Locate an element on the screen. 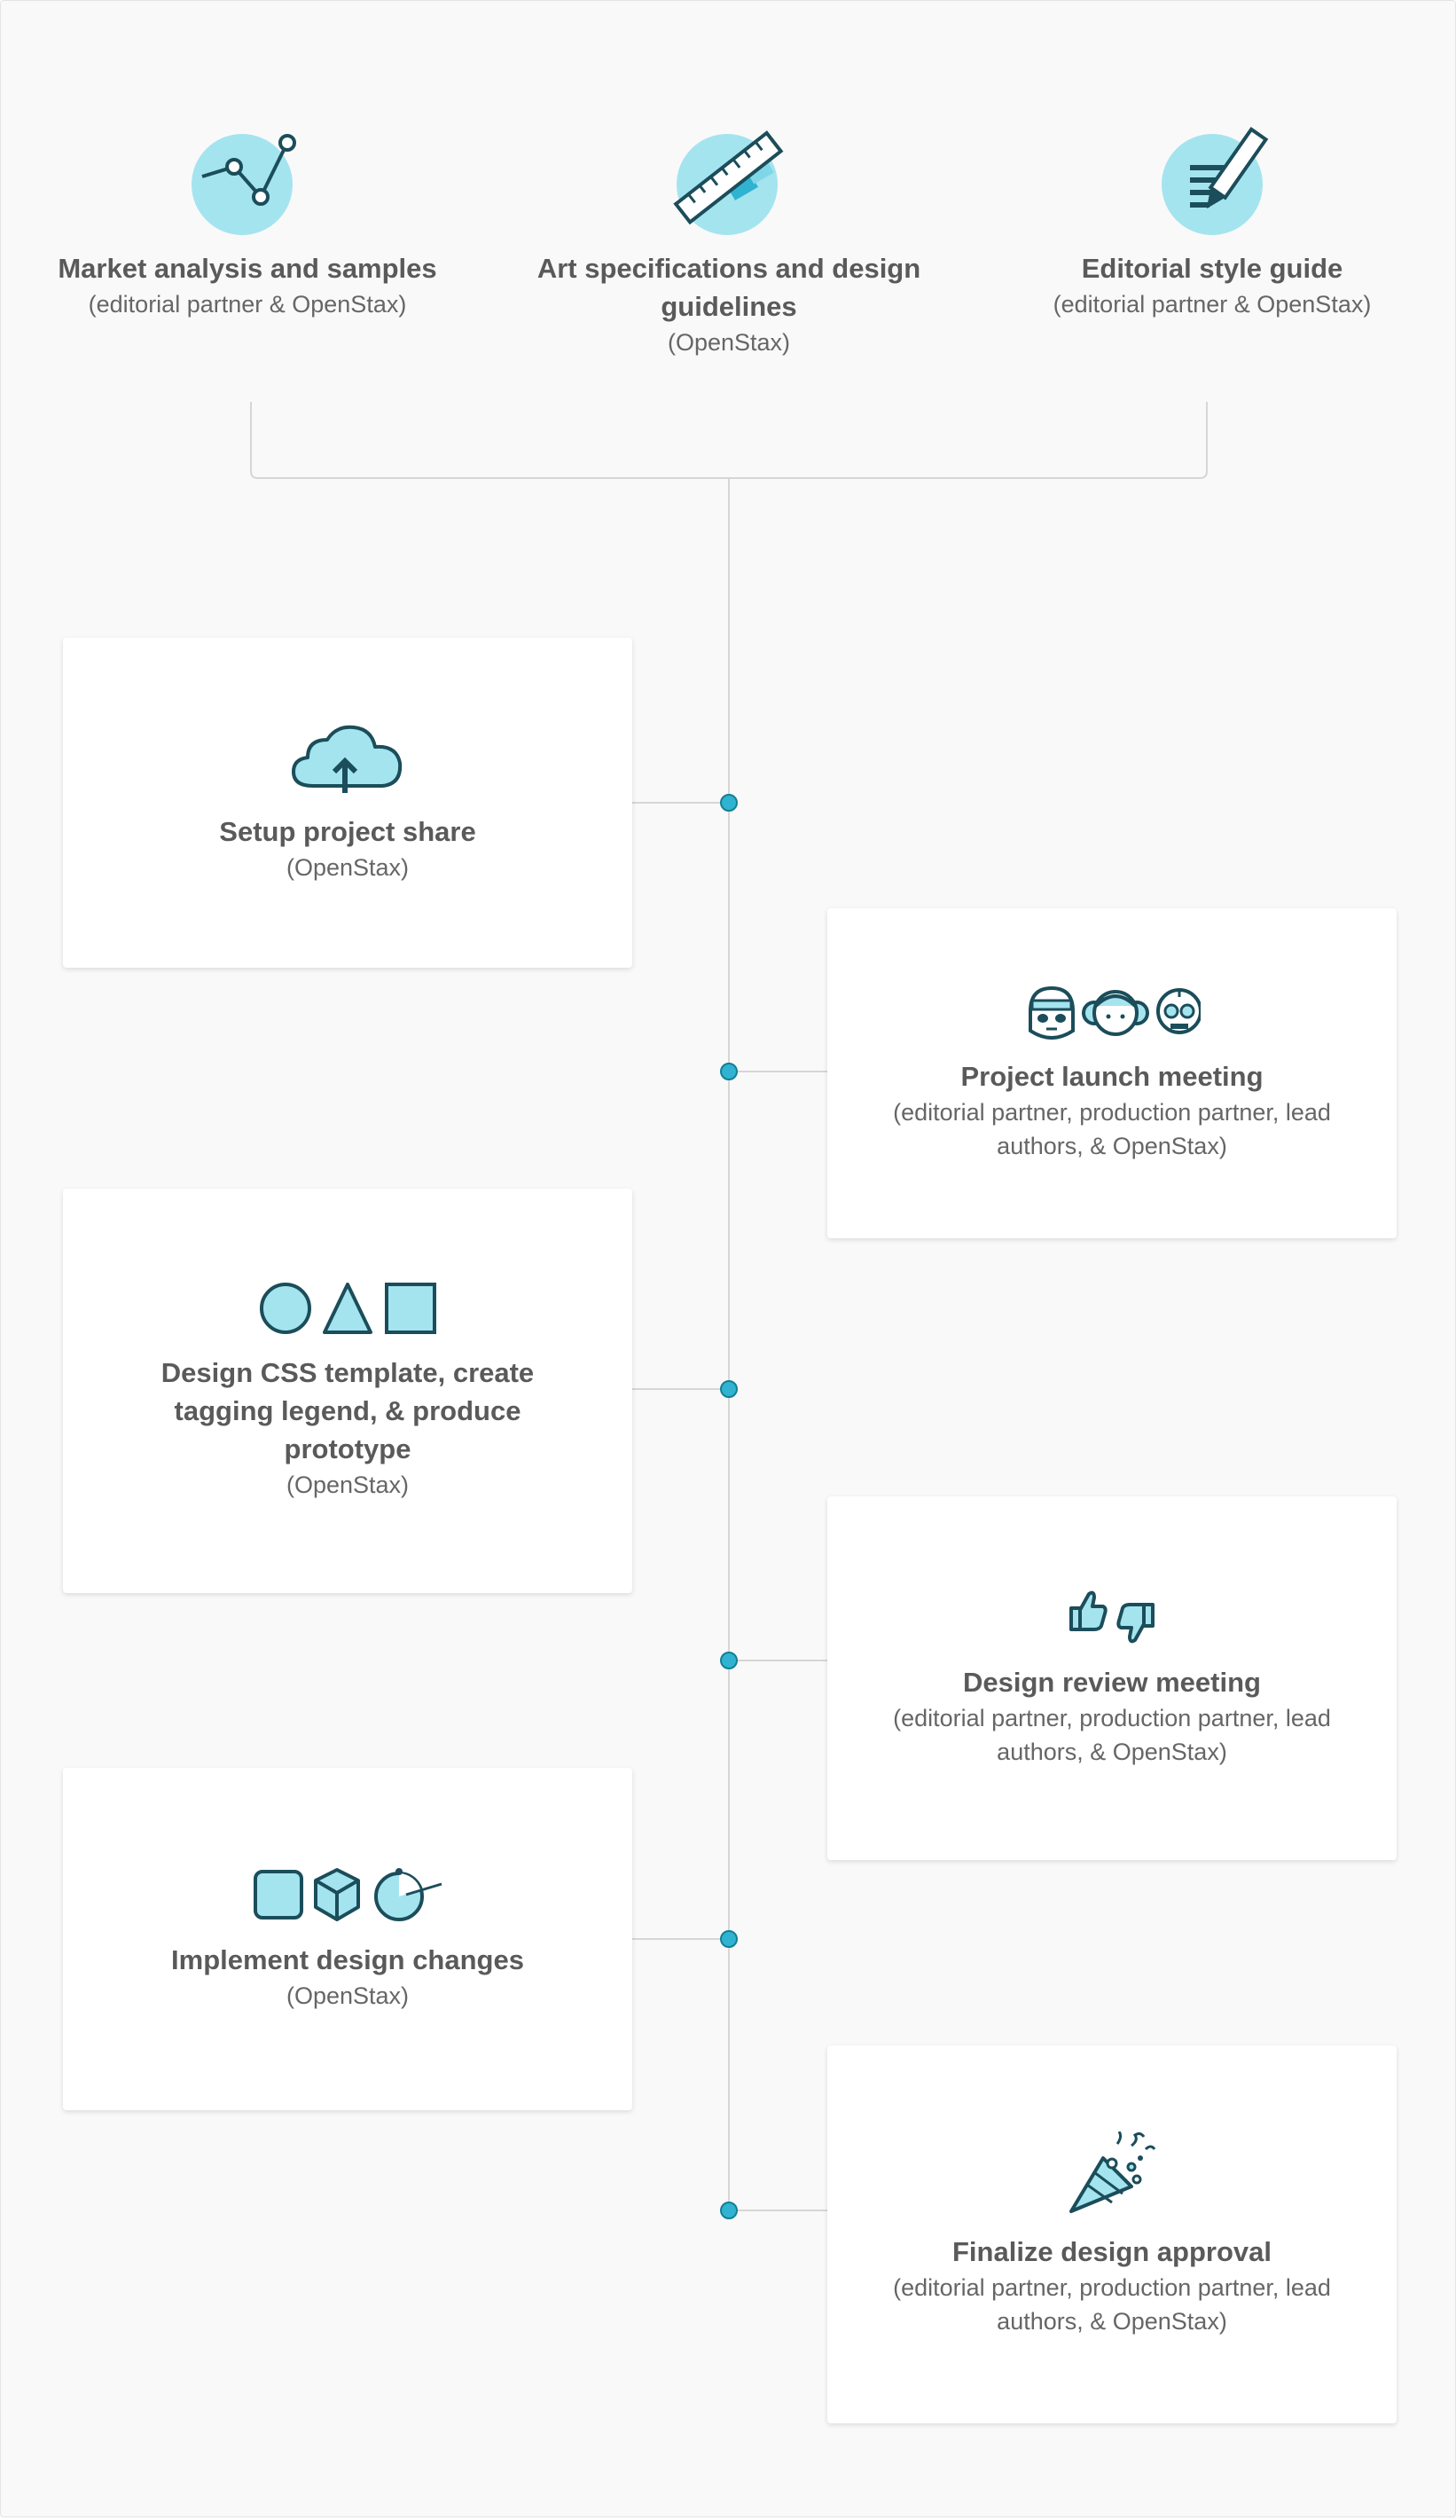 The width and height of the screenshot is (1456, 2520). cloud-upload-icon is located at coordinates (347, 759).